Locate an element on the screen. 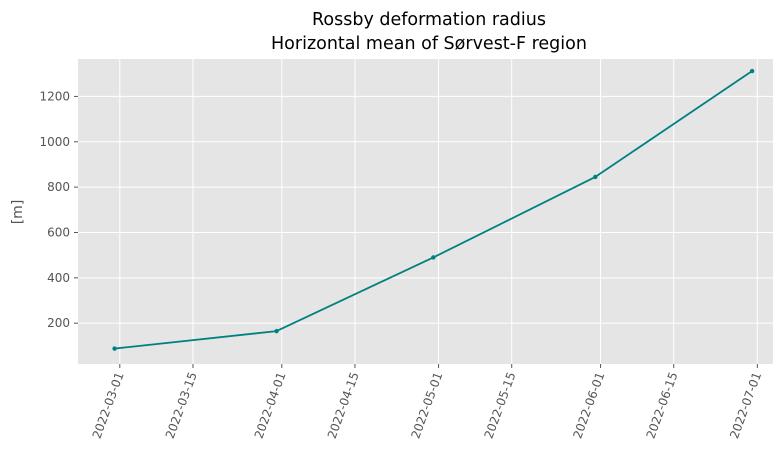 The width and height of the screenshot is (783, 463). x-tick-label: 2022-05-15 is located at coordinates (500, 405).